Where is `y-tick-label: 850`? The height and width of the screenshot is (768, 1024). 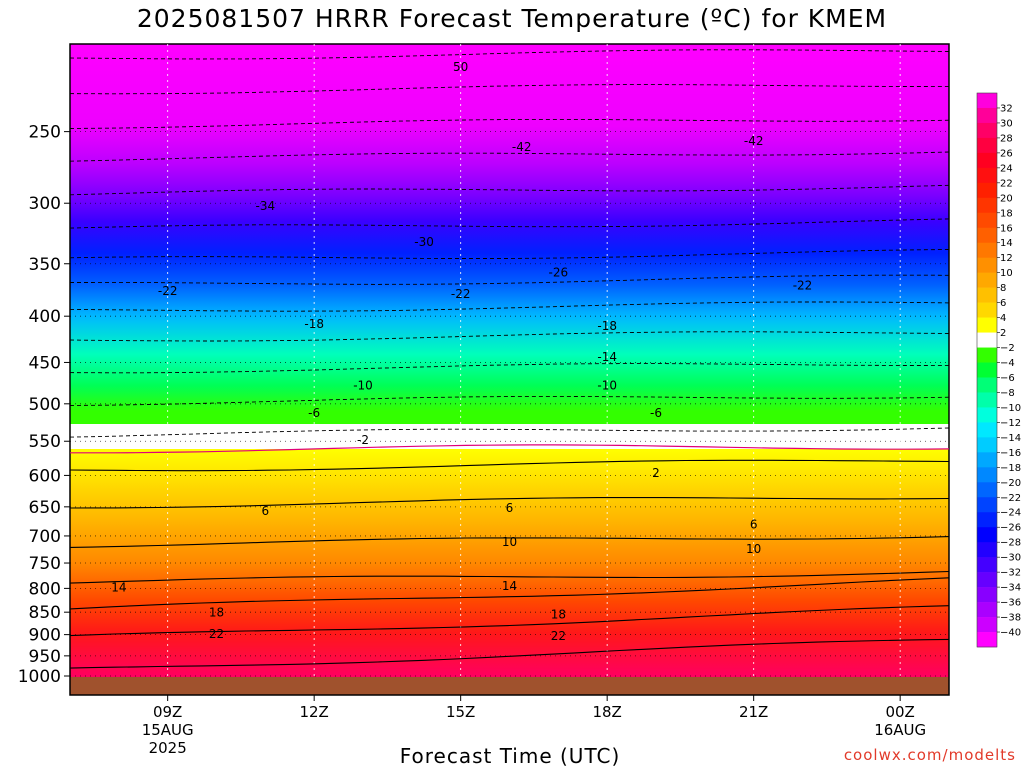 y-tick-label: 850 is located at coordinates (45, 613).